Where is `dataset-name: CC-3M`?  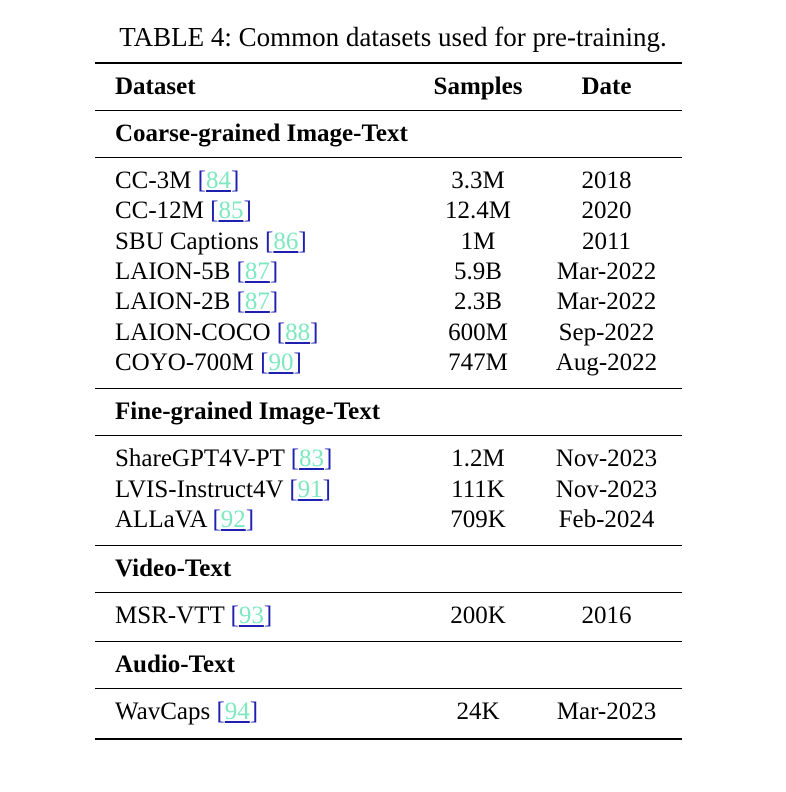 dataset-name: CC-3M is located at coordinates (153, 181).